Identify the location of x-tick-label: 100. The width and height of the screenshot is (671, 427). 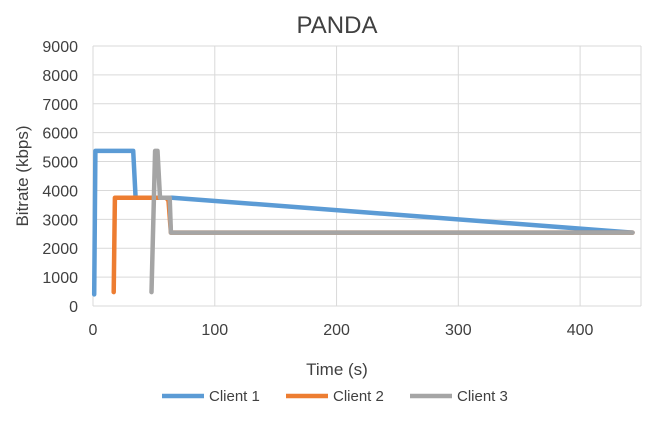
(214, 330).